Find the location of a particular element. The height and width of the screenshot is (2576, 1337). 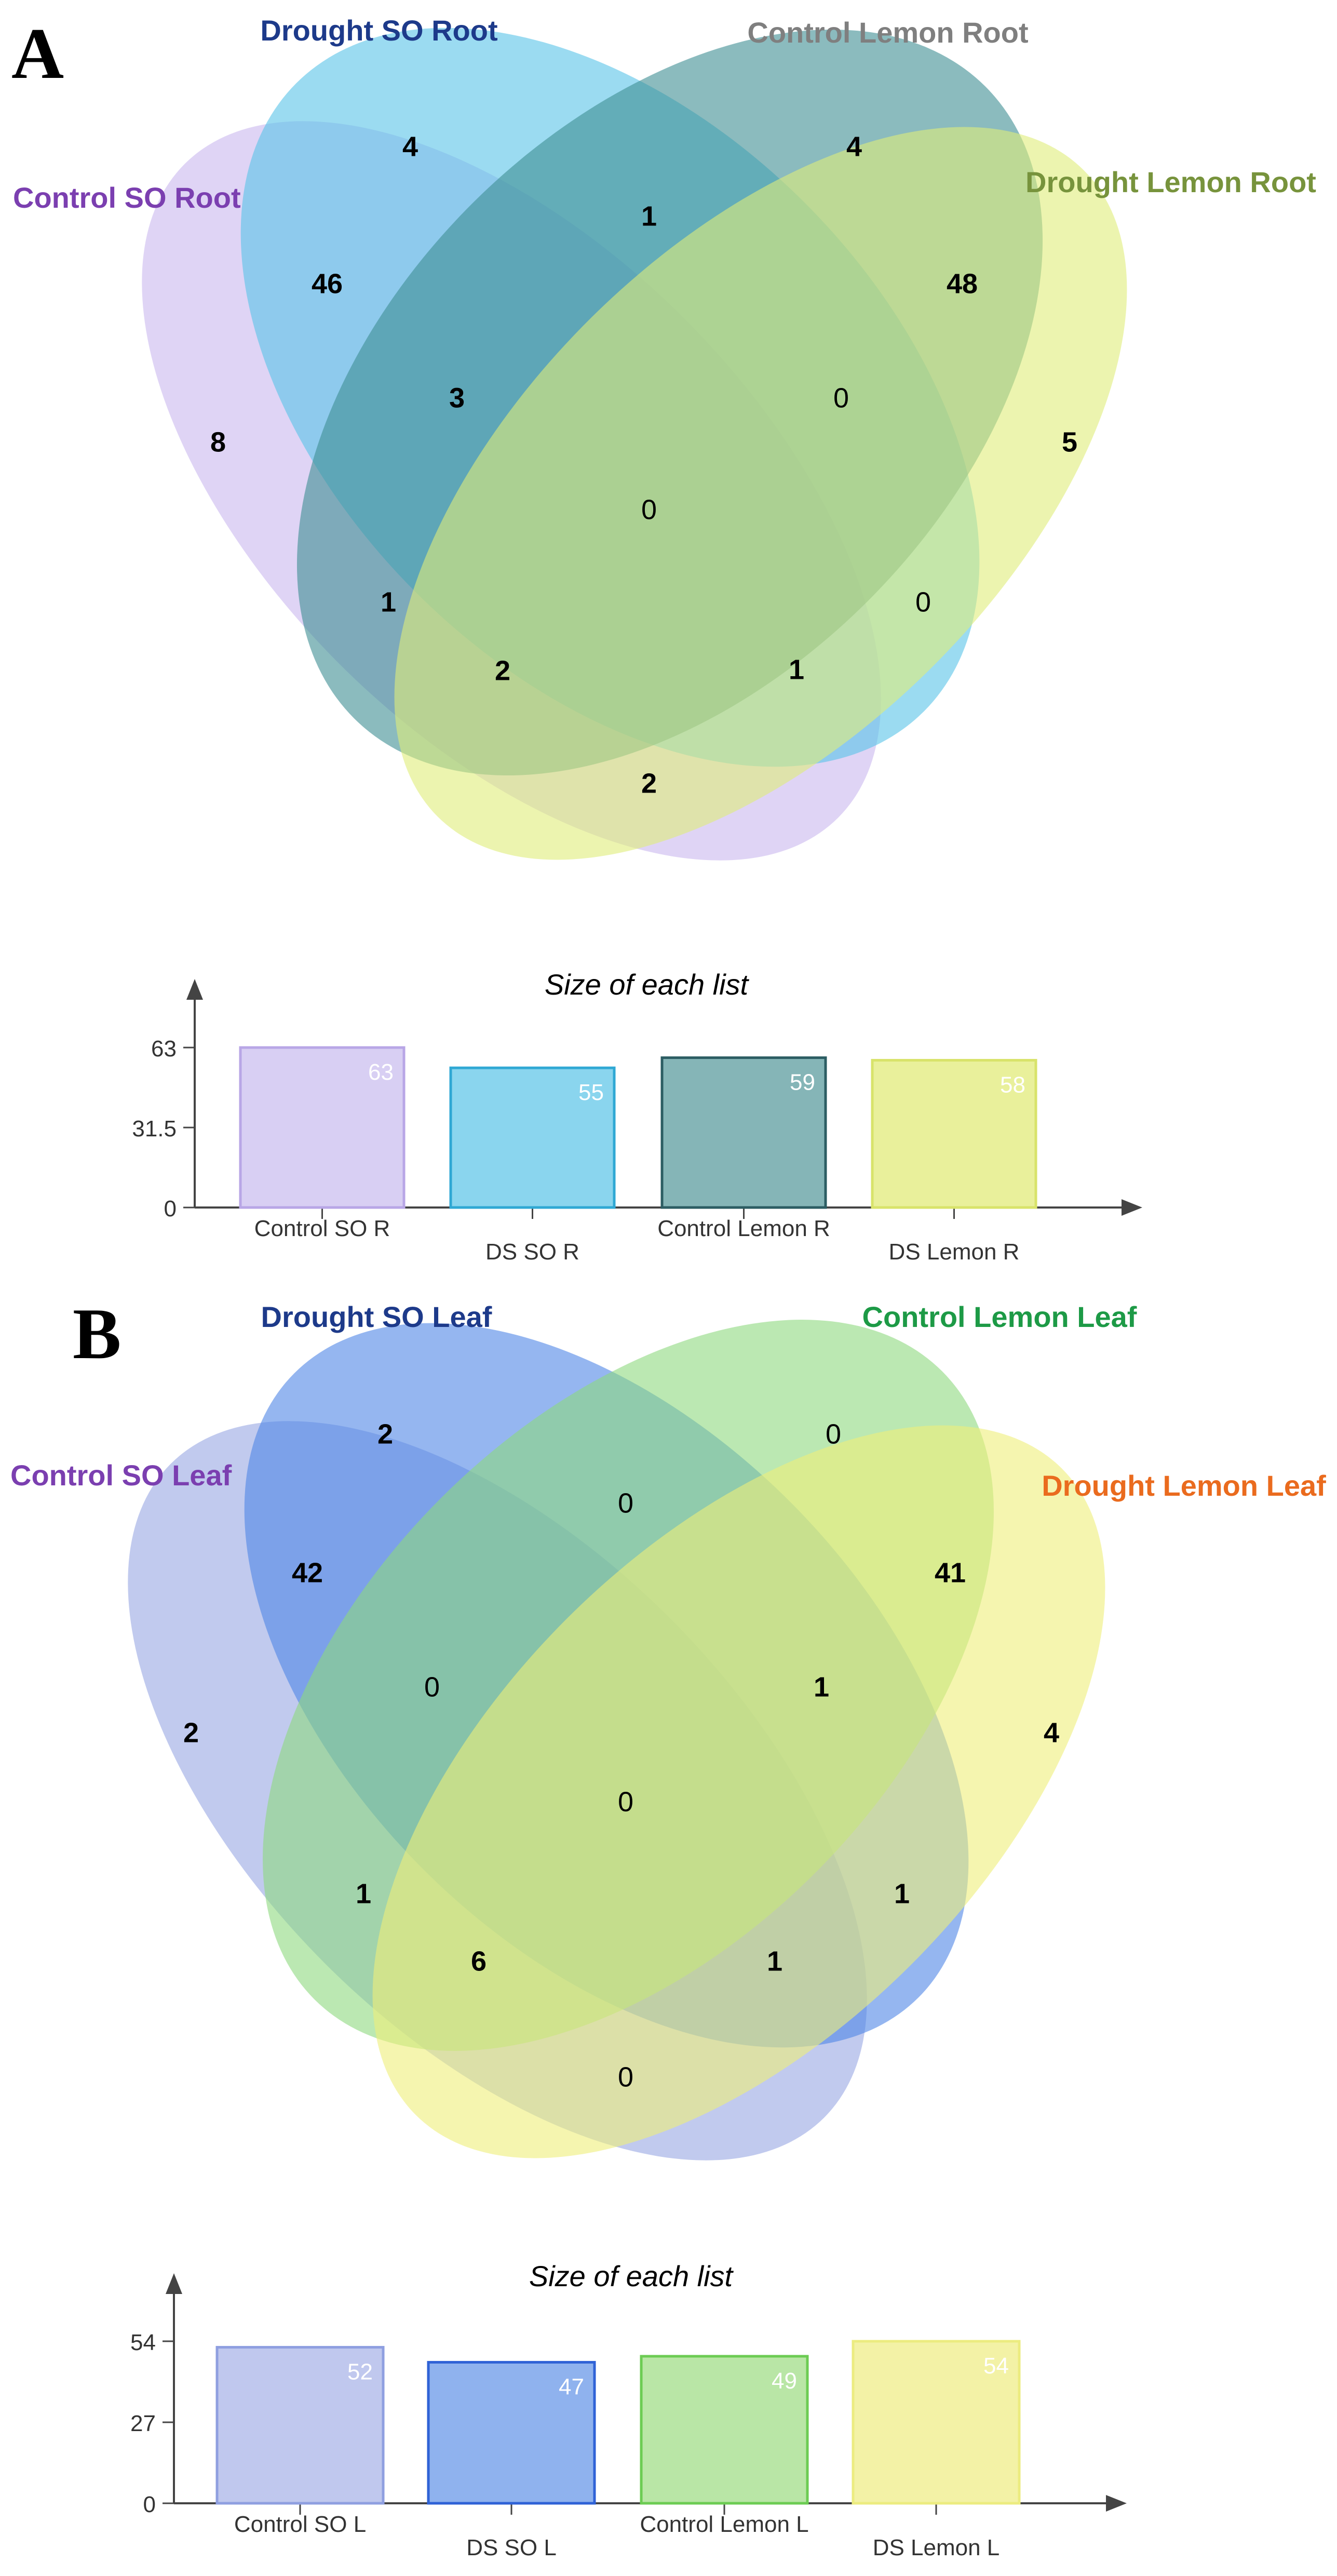

bar-ds-lemon-r is located at coordinates (954, 1134).